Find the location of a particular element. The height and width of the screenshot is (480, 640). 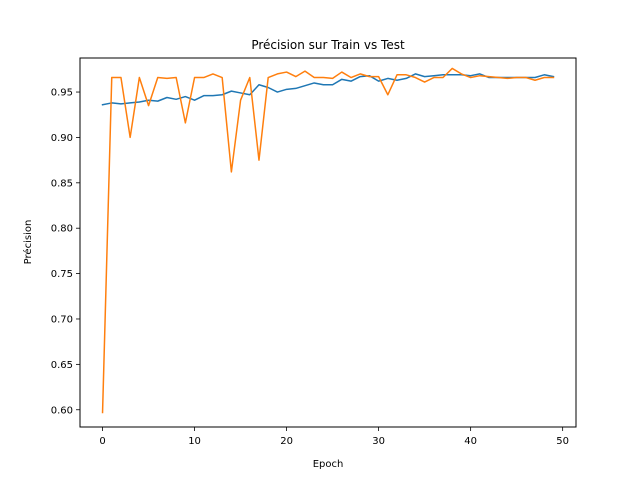

y-tick-label: 0.90 is located at coordinates (62, 138).